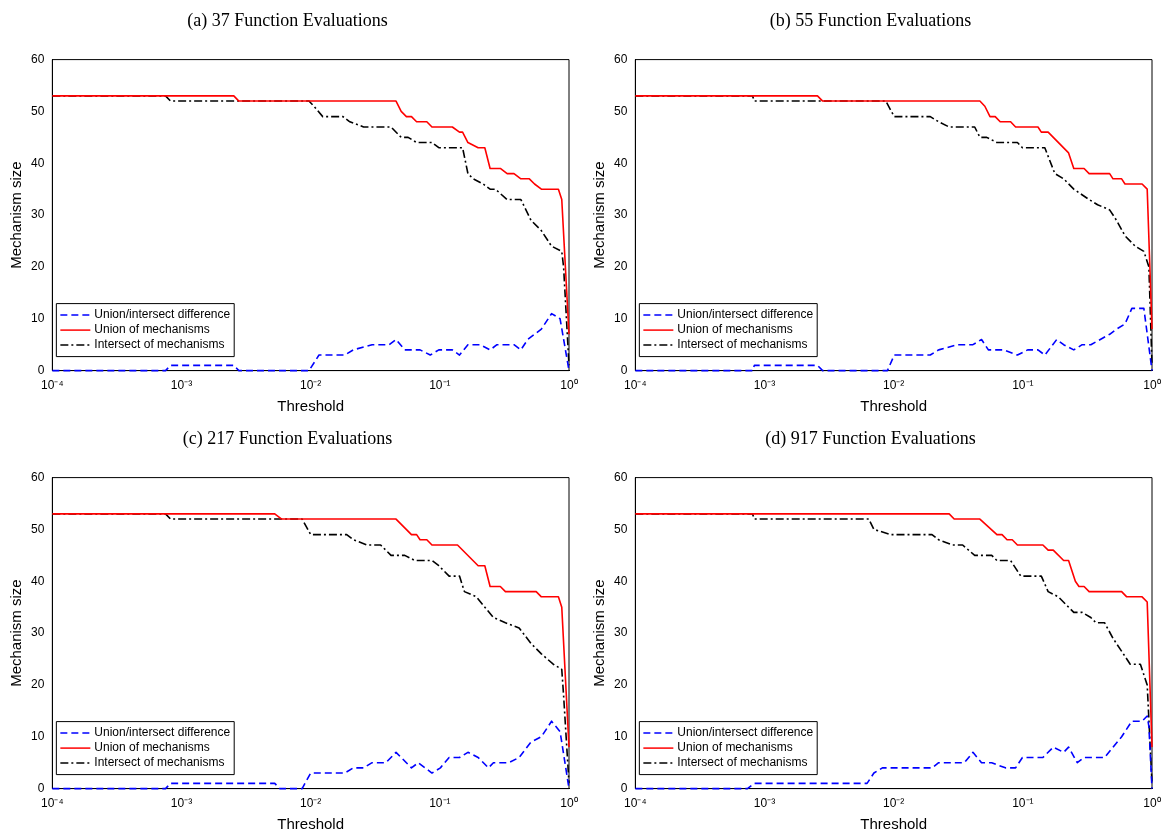  Describe the element at coordinates (287, 438) in the screenshot. I see `chart-title: (c) 217 Function Evaluations` at that location.